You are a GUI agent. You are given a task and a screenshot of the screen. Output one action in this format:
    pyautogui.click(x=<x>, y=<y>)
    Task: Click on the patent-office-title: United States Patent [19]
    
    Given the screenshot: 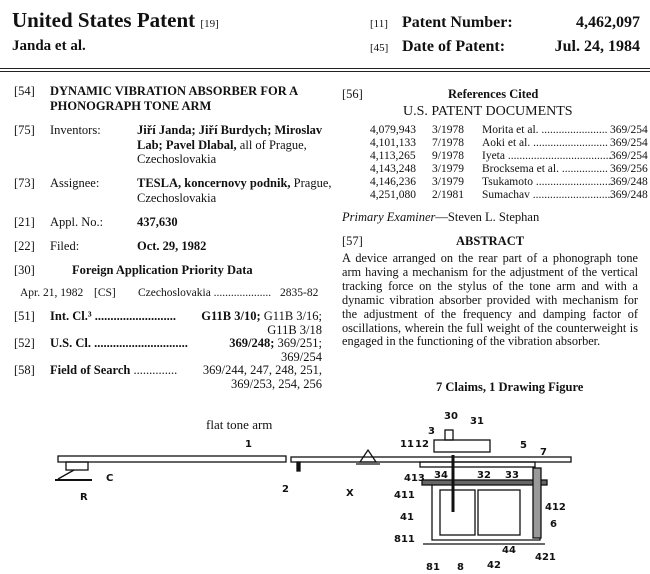 What is the action you would take?
    pyautogui.click(x=115, y=20)
    